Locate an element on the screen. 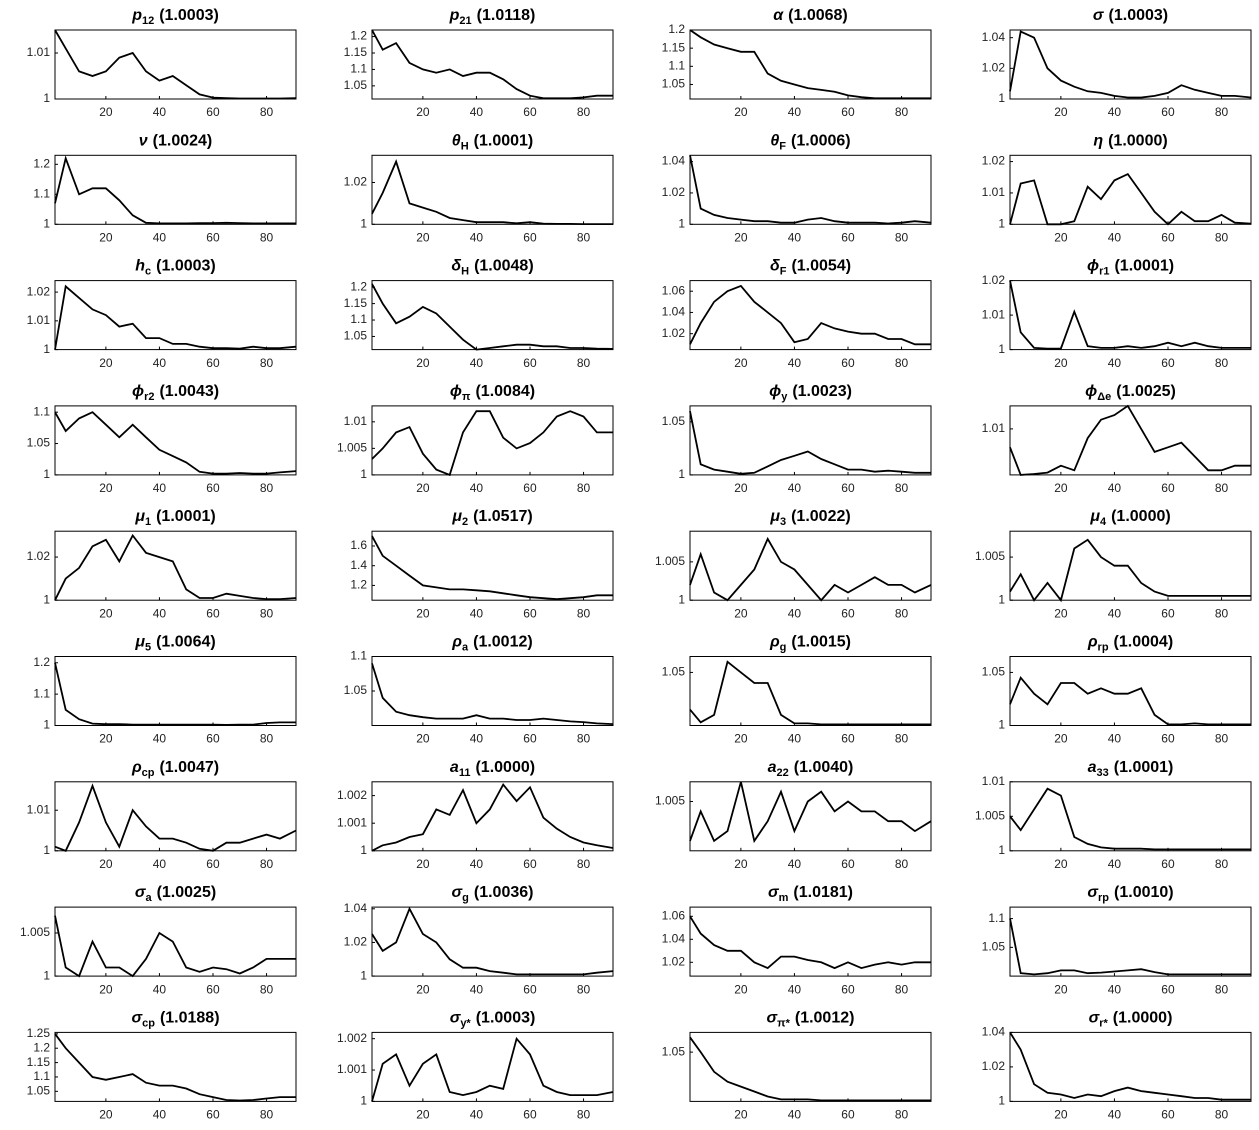 This screenshot has width=1259, height=1130. title-value: (1.0054) is located at coordinates (821, 266).